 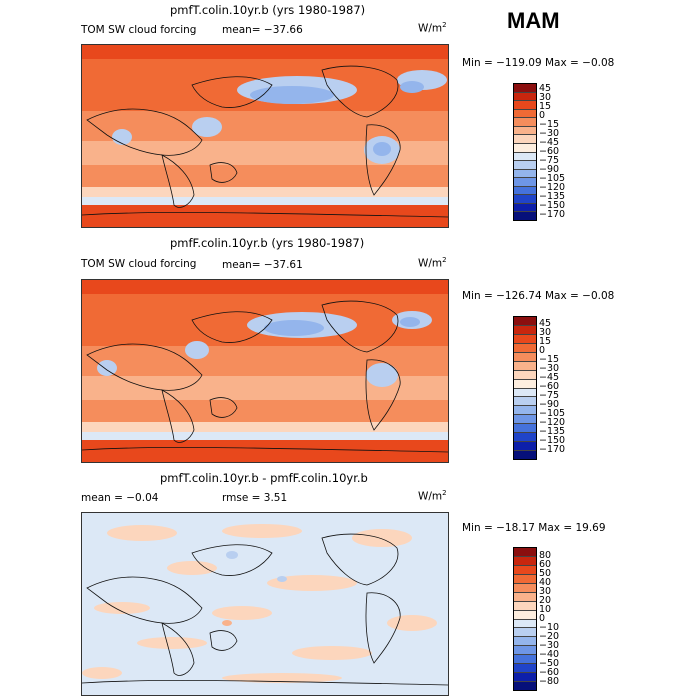 What do you see at coordinates (552, 187) in the screenshot?
I see `colorbar-tick: −120` at bounding box center [552, 187].